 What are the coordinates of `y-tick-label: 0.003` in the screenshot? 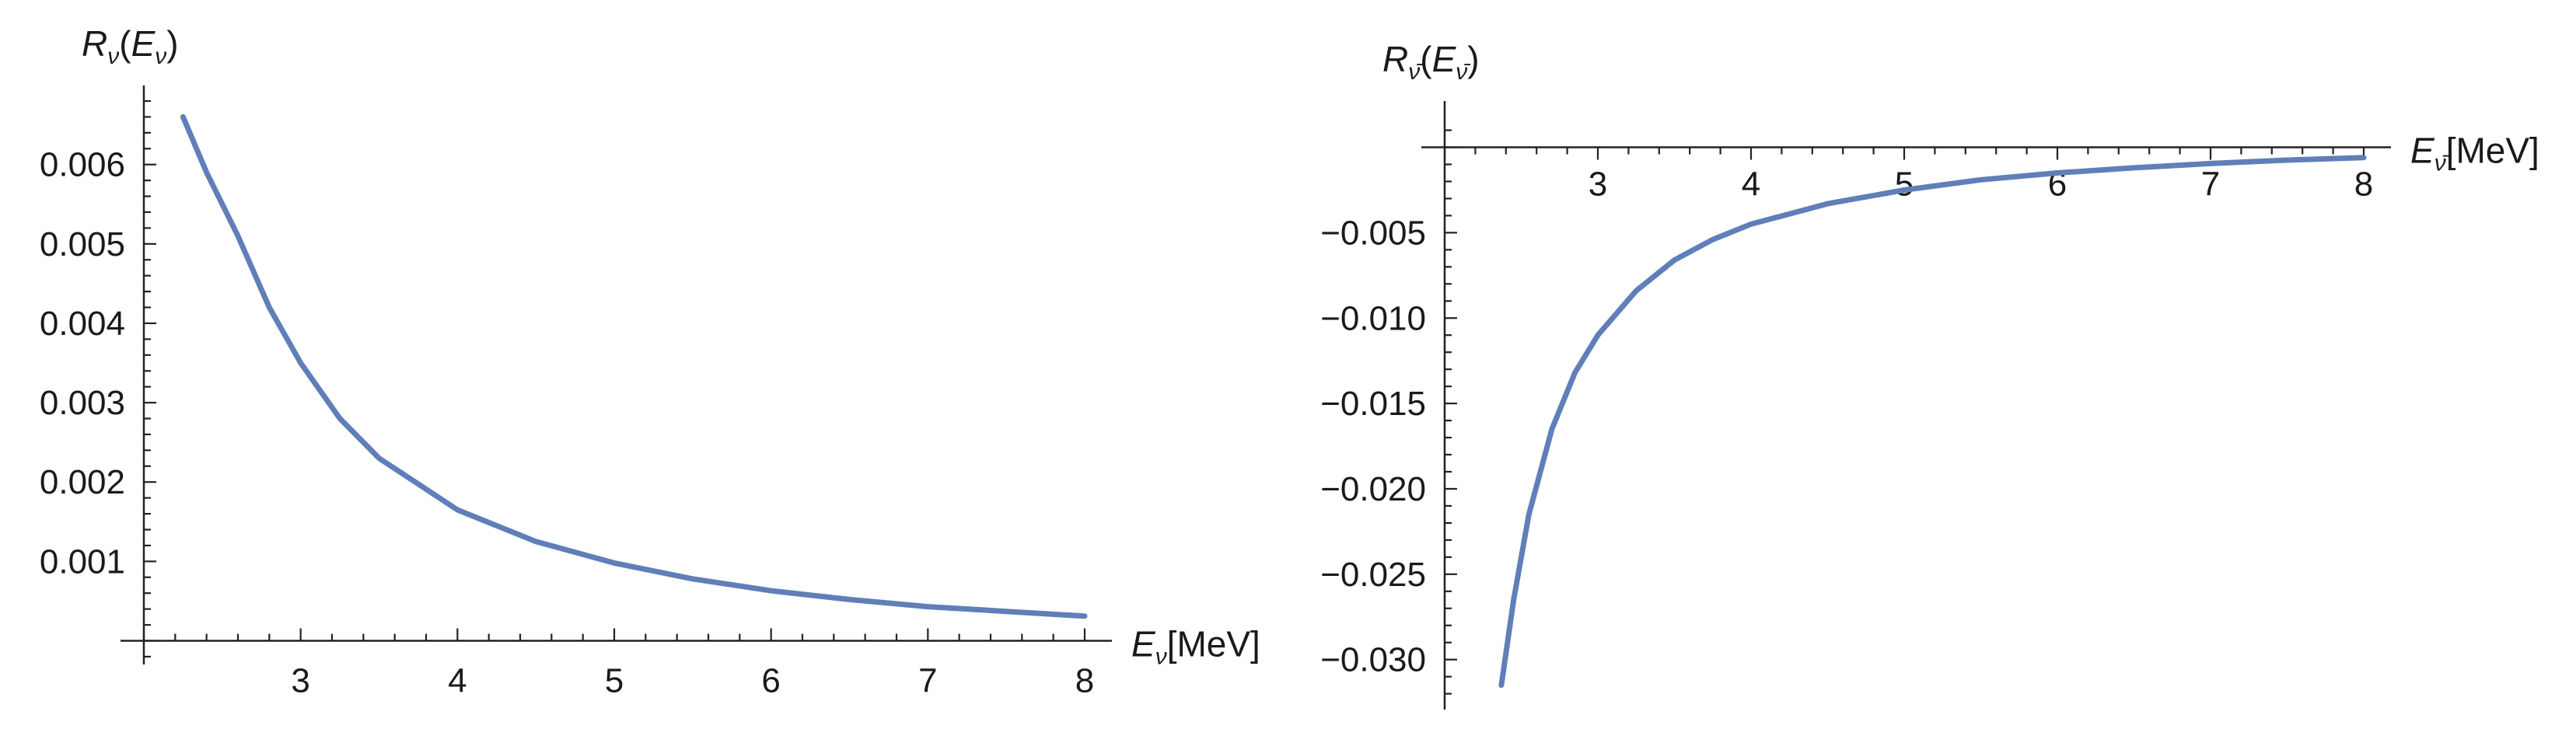 It's located at (82, 403).